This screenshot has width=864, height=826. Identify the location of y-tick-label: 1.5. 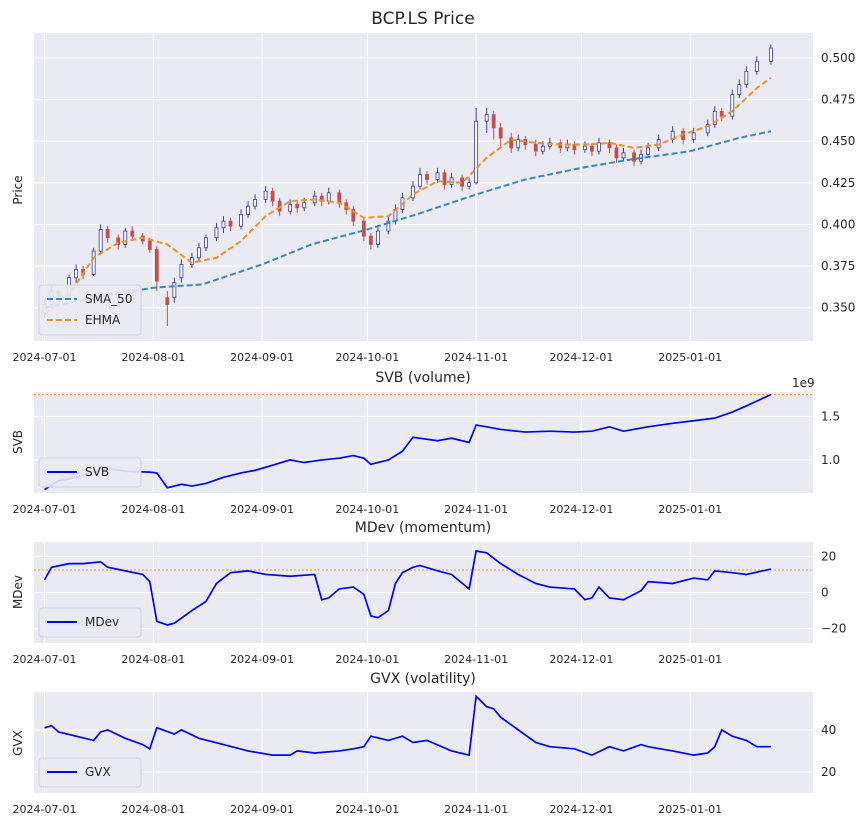
(830, 416).